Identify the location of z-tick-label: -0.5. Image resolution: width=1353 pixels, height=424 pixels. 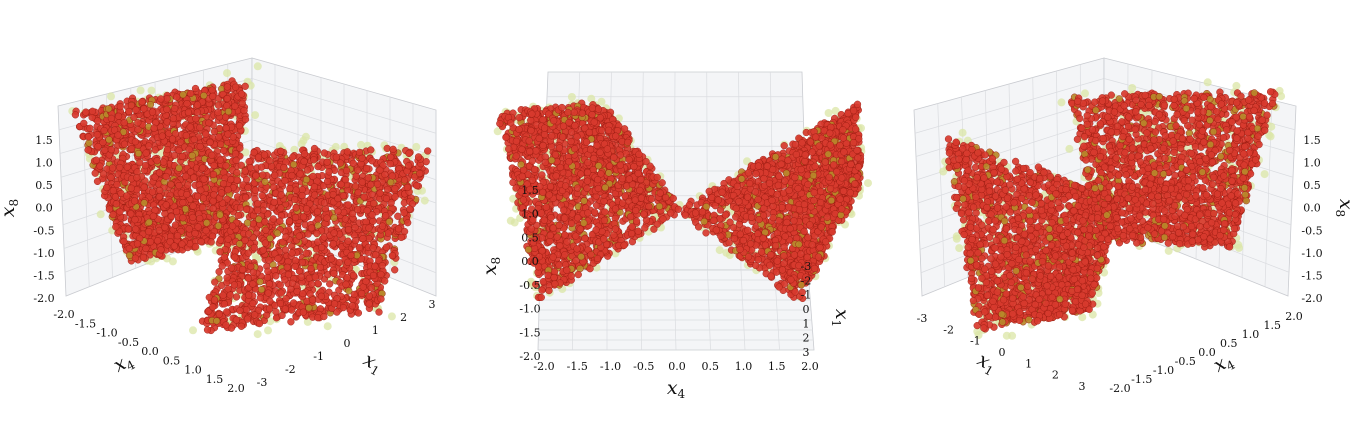
(43, 230).